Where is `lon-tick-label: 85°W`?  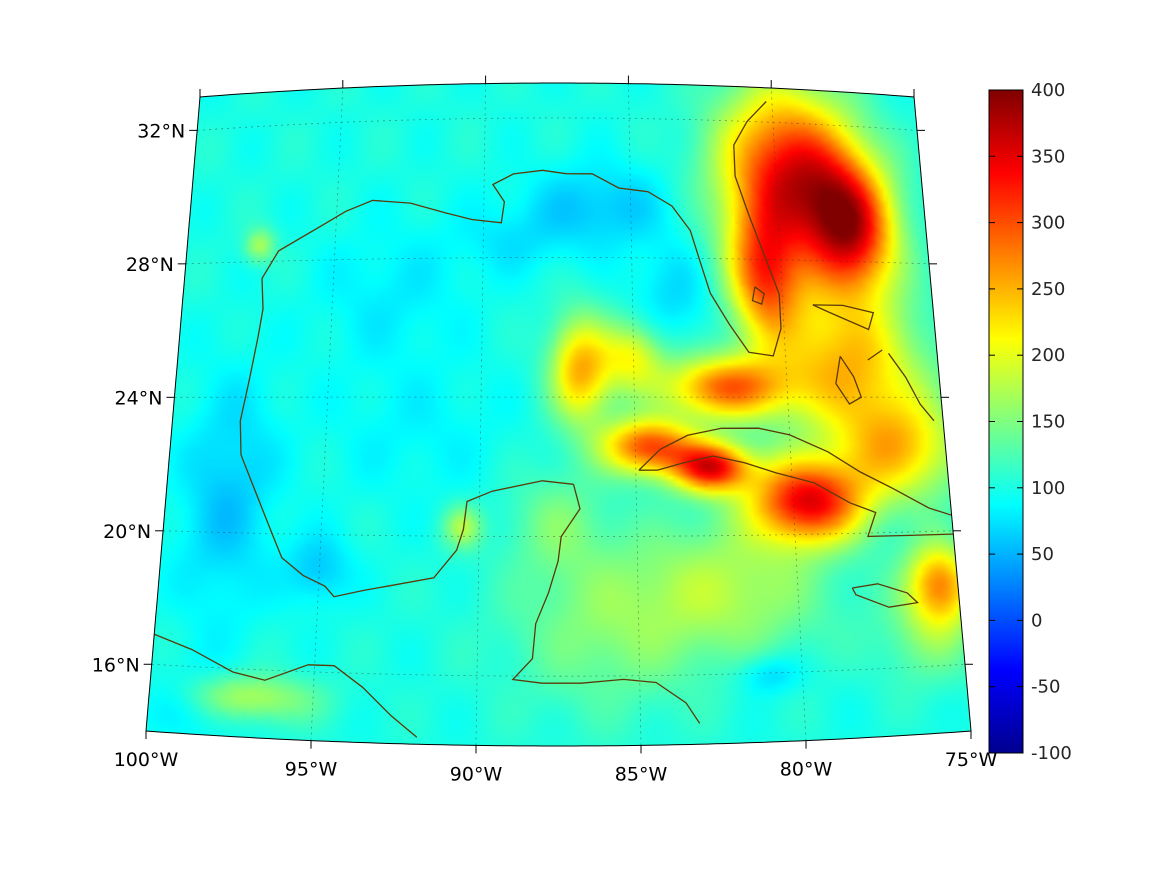
lon-tick-label: 85°W is located at coordinates (641, 774).